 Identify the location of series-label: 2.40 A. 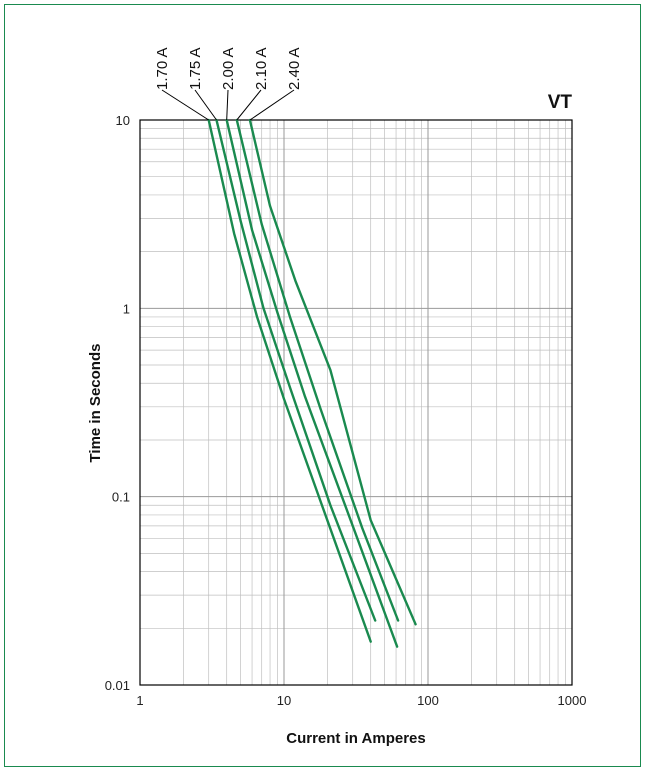
(294, 68).